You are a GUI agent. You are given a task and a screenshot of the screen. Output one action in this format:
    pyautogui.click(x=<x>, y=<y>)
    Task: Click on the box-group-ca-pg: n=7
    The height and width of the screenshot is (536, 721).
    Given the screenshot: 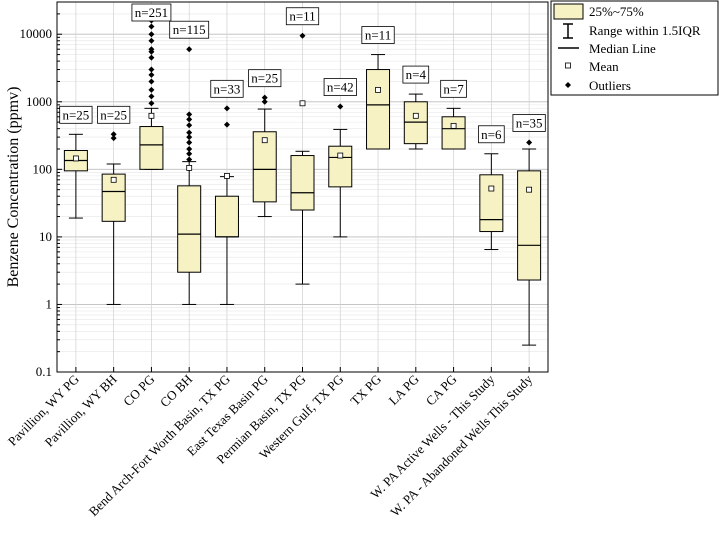 What is the action you would take?
    pyautogui.click(x=453, y=114)
    